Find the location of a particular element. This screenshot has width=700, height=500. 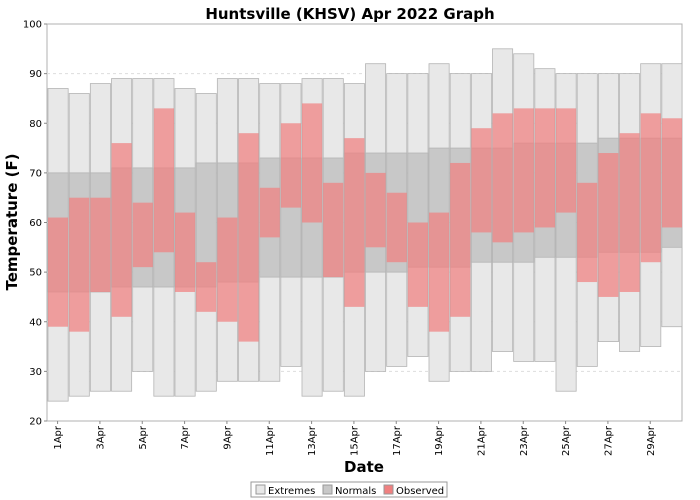

y-tick-label: 60 is located at coordinates (35, 223).